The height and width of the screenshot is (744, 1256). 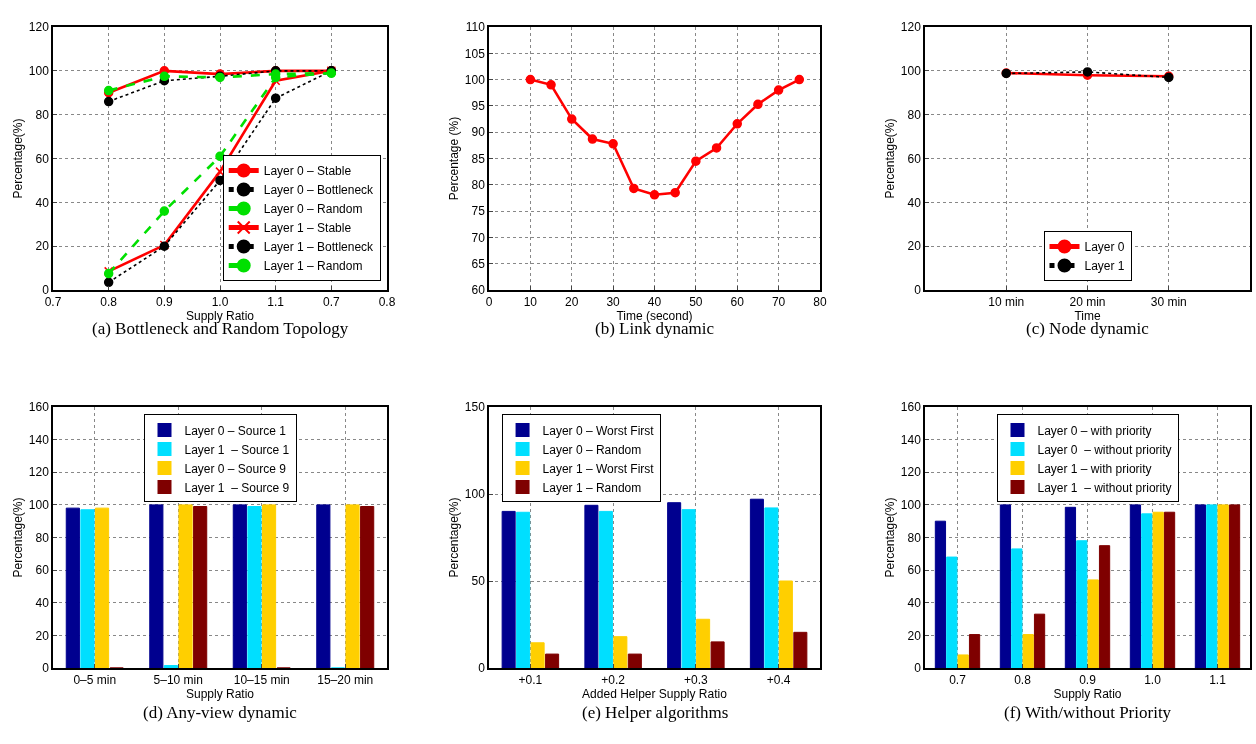 What do you see at coordinates (1104, 247) in the screenshot?
I see `legend-label: Layer 0` at bounding box center [1104, 247].